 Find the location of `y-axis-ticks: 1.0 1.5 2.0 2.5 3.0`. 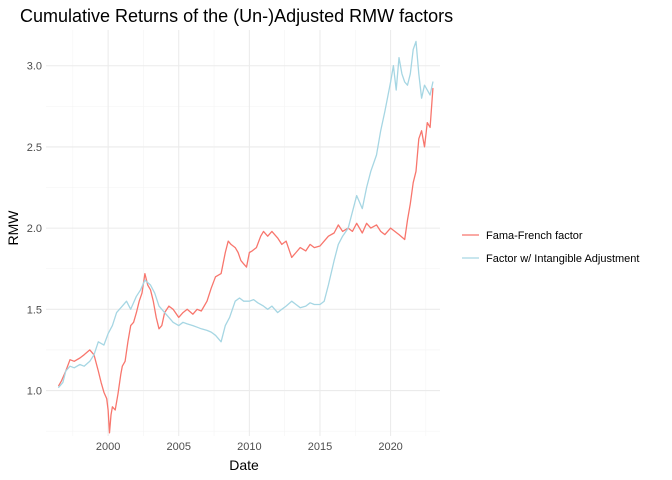

y-axis-ticks: 1.0 1.5 2.0 2.5 3.0 is located at coordinates (34, 229).